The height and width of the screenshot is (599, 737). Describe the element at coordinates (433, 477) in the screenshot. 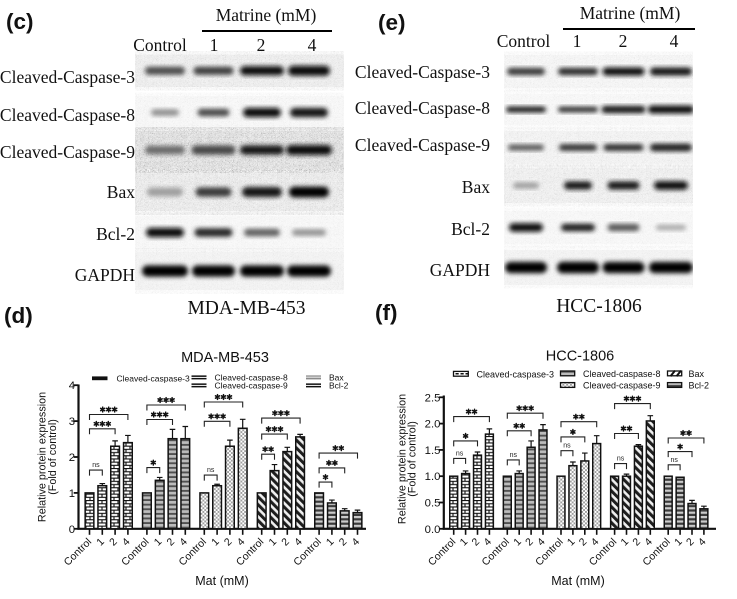

I see `svg-text: 1.0` at that location.